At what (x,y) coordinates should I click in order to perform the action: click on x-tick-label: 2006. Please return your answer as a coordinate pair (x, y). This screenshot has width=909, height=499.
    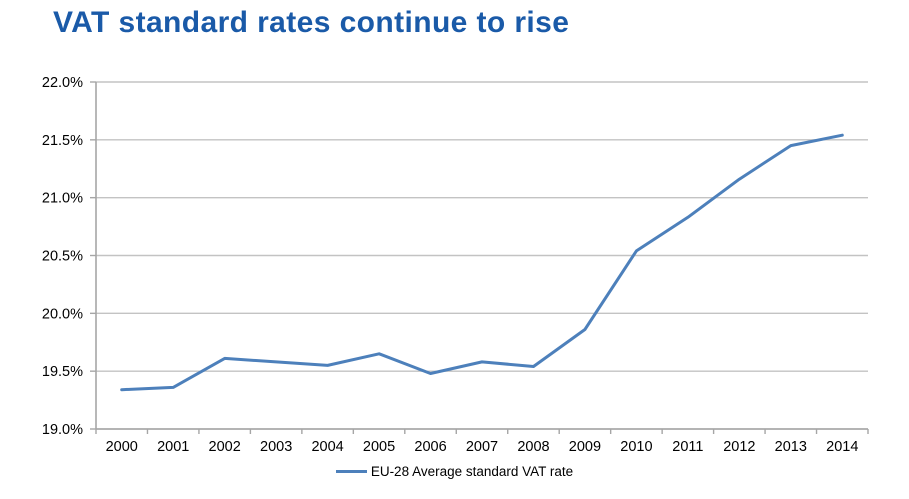
    Looking at the image, I should click on (430, 447).